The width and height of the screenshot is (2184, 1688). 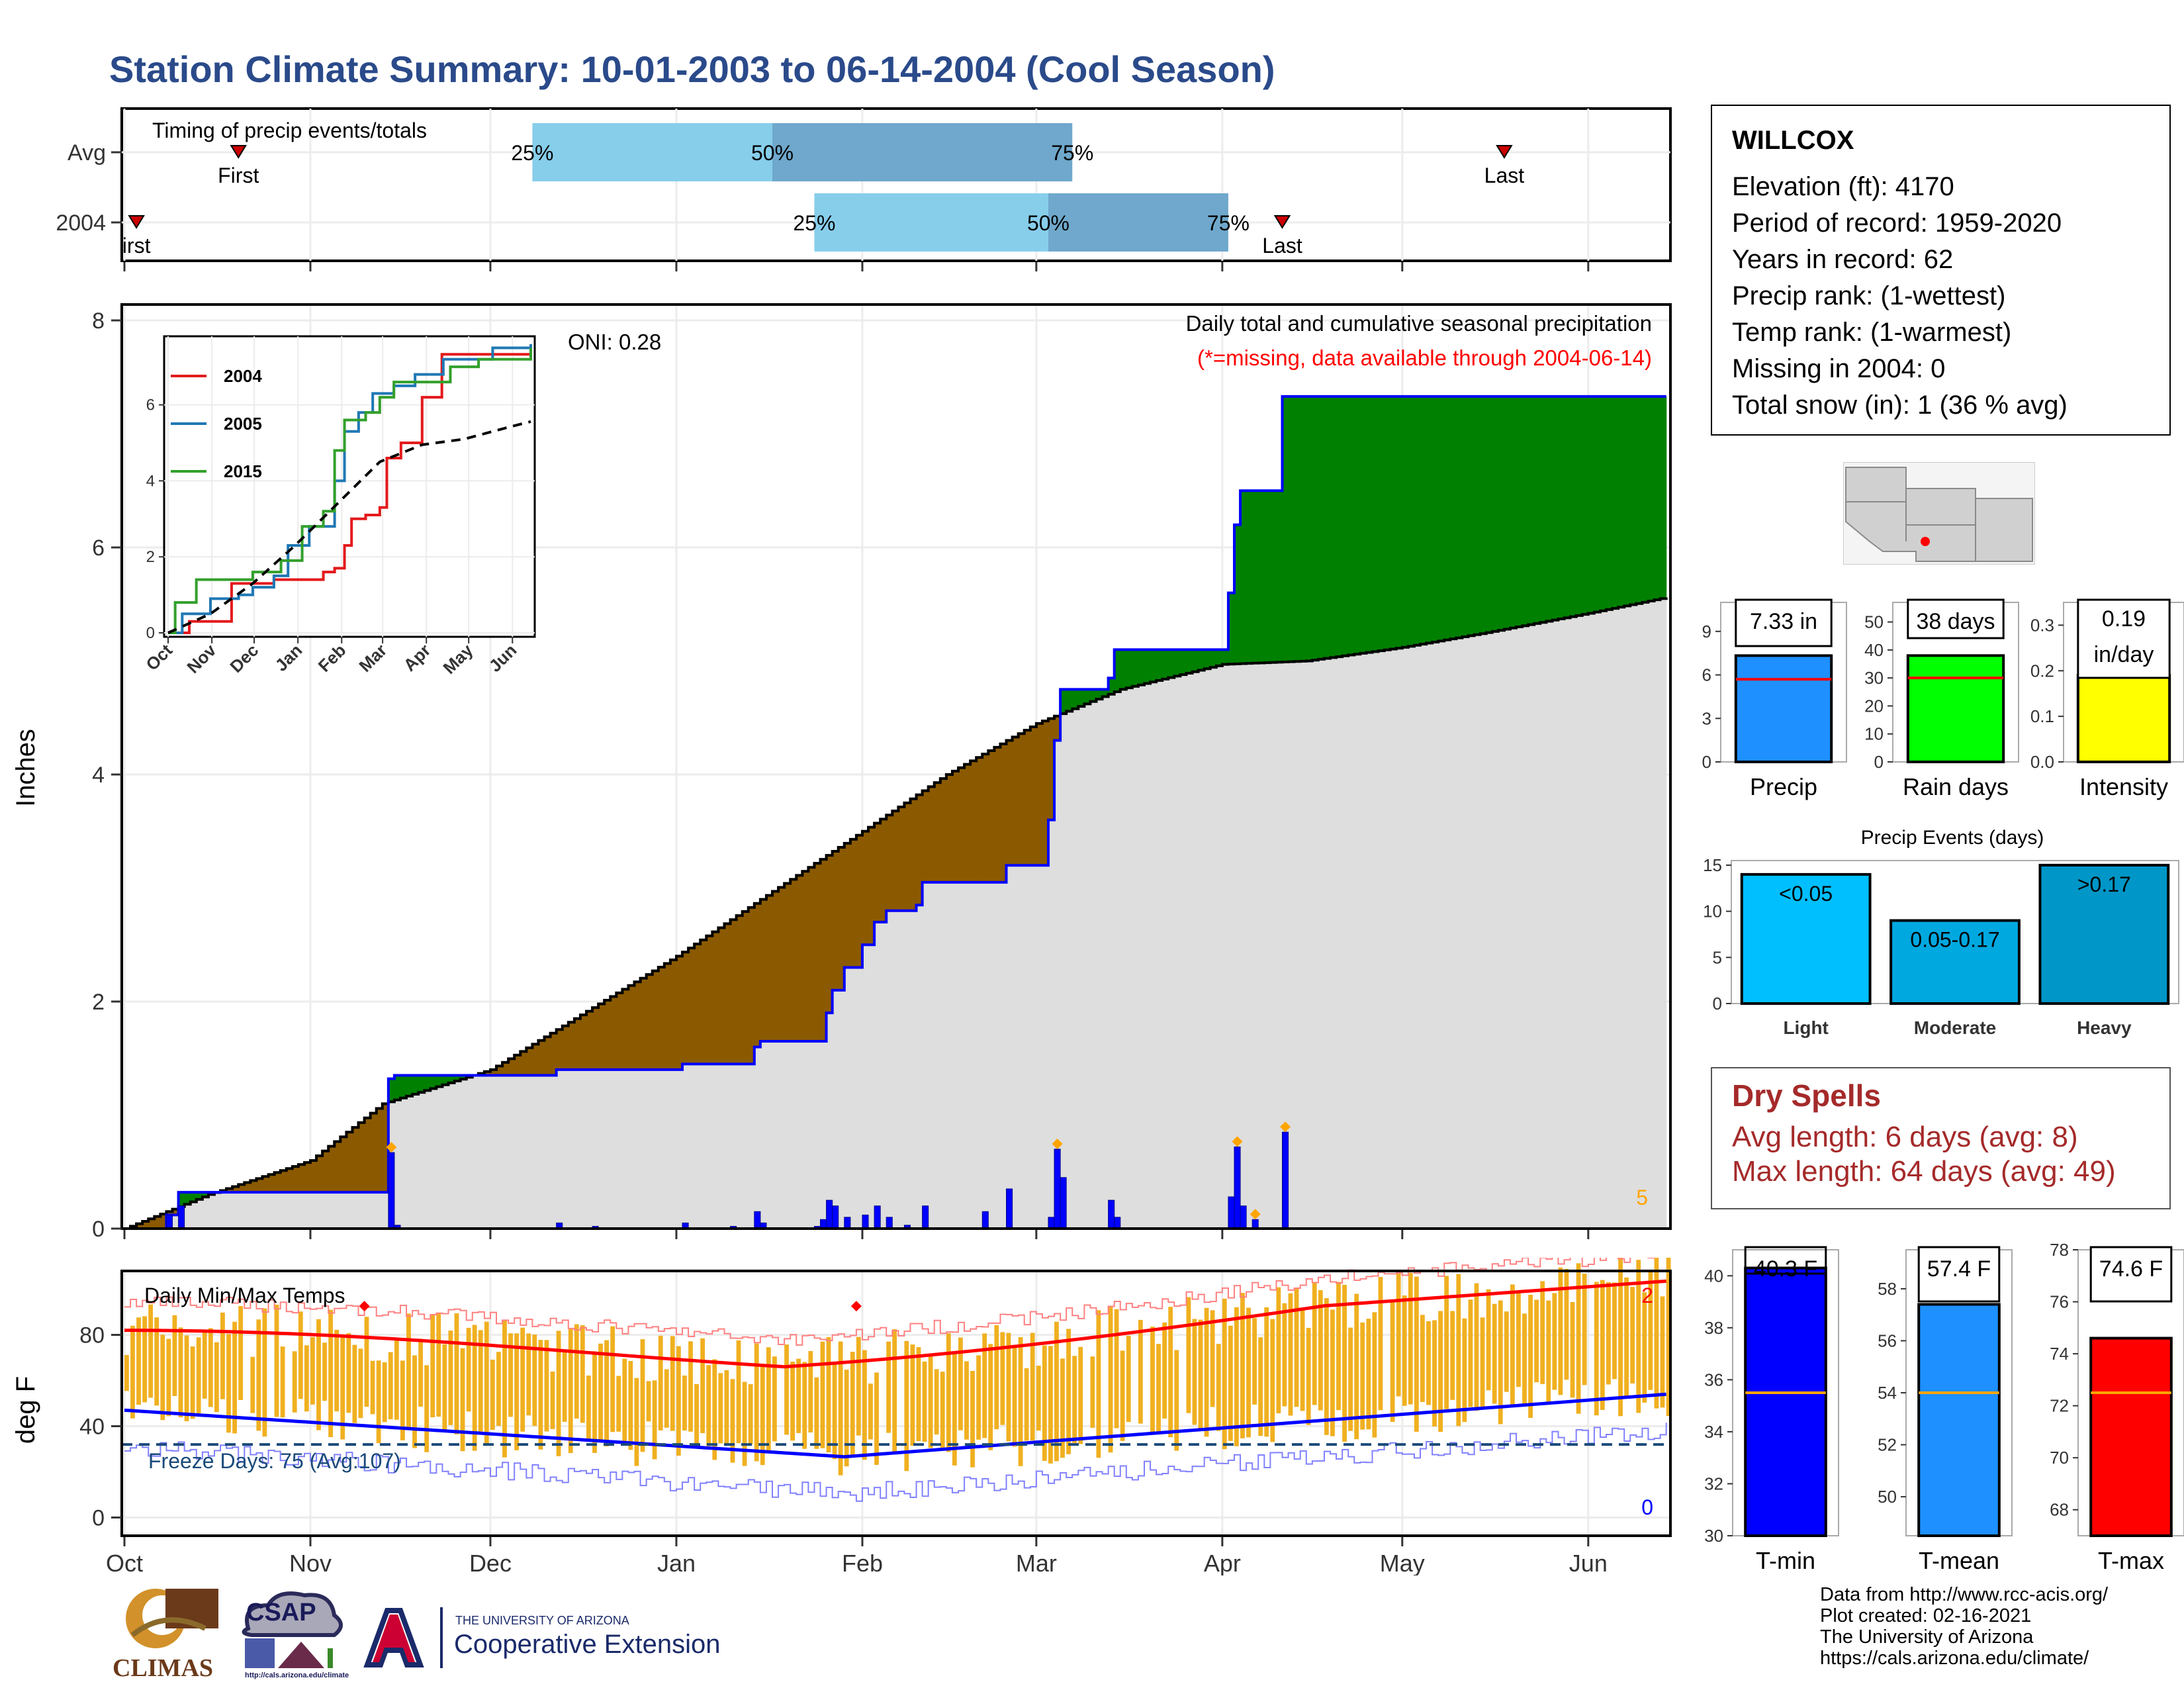 What do you see at coordinates (243, 471) in the screenshot?
I see `inset-legend-label: 2015` at bounding box center [243, 471].